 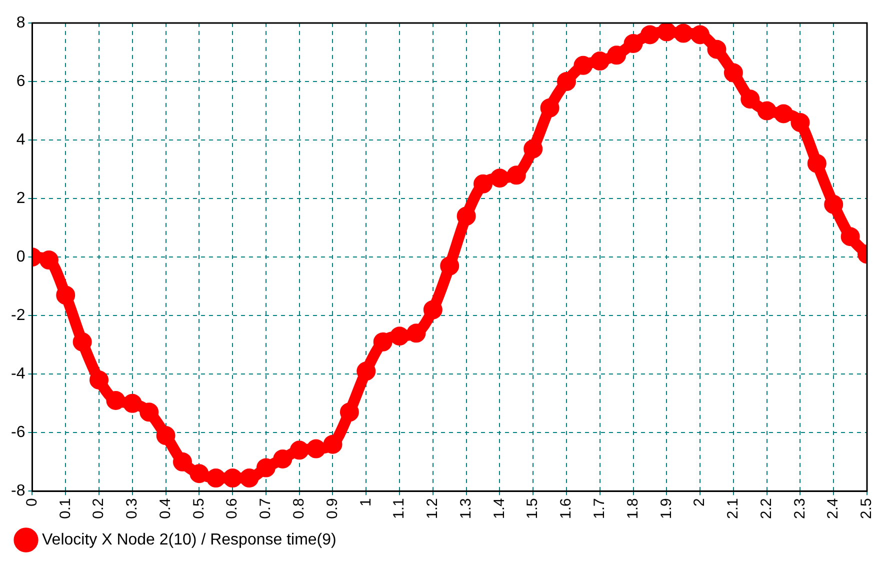 I want to click on x-tick-label: 1, so click(x=365, y=502).